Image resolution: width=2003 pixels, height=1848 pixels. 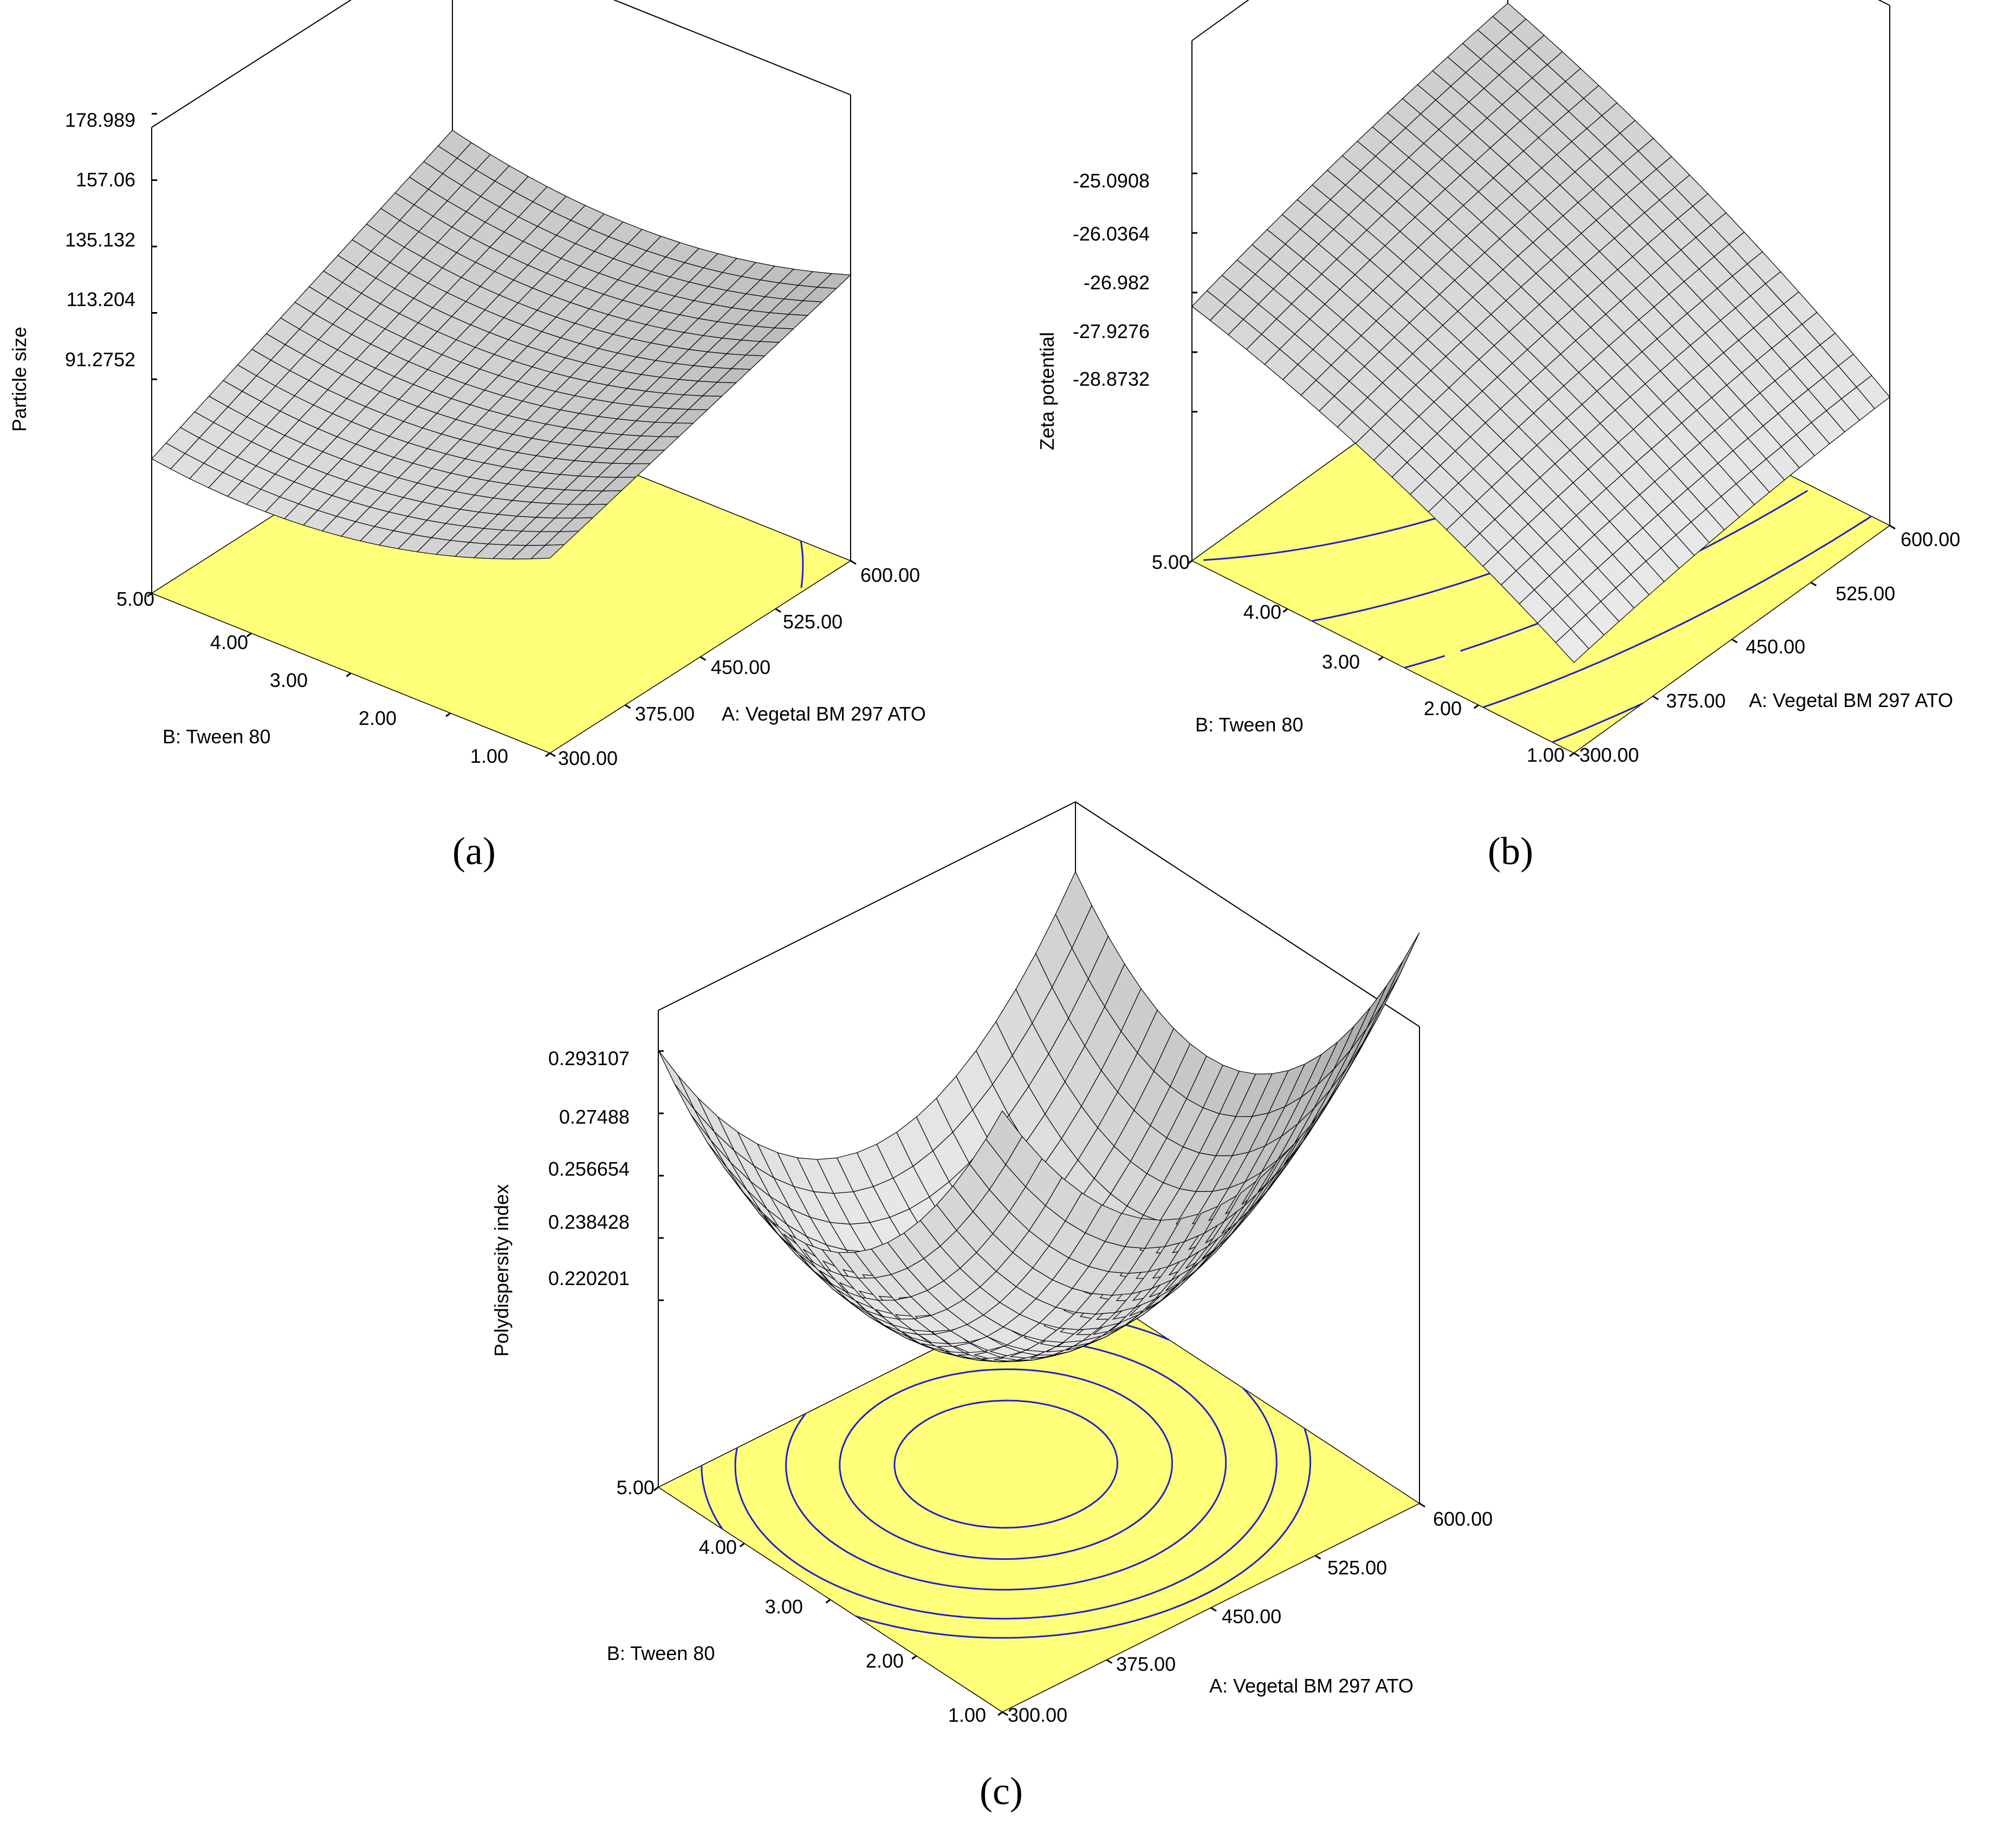 What do you see at coordinates (101, 299) in the screenshot?
I see `panel-a-z-tick-2: 113.204` at bounding box center [101, 299].